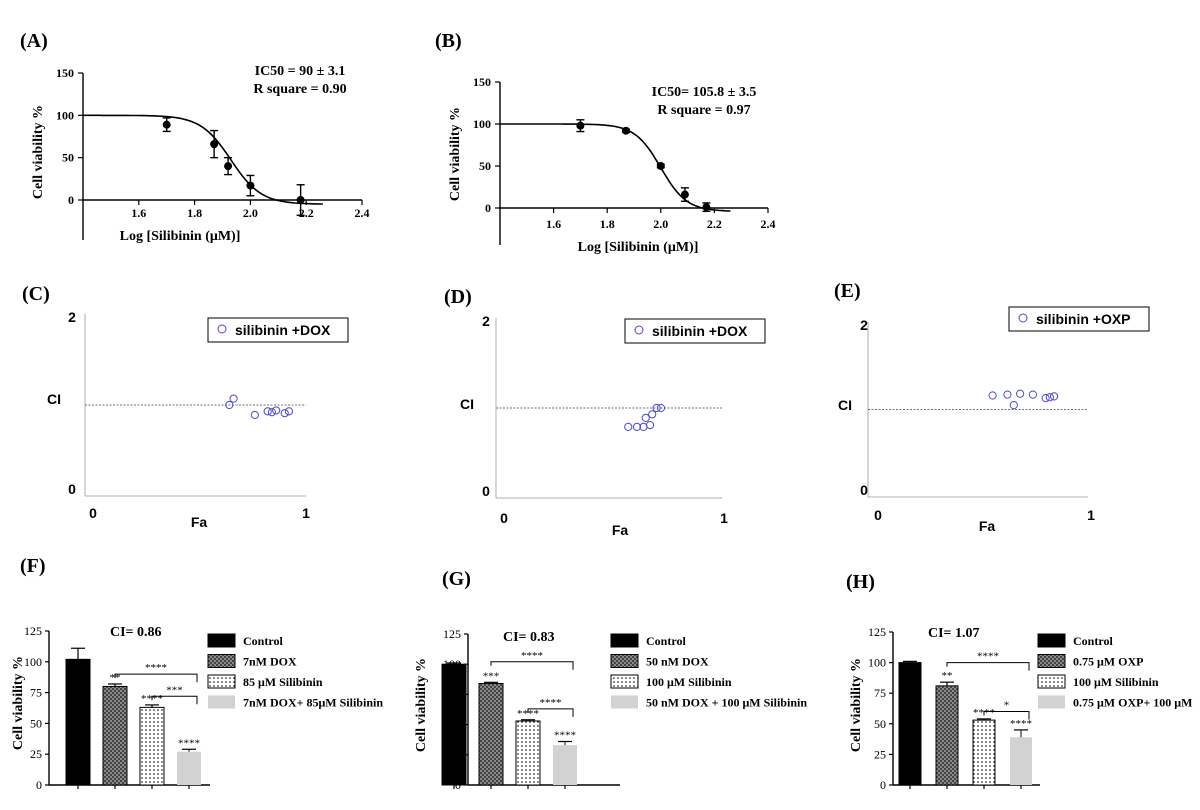 The image size is (1200, 810). Describe the element at coordinates (33, 566) in the screenshot. I see `panel-label: (F)` at that location.